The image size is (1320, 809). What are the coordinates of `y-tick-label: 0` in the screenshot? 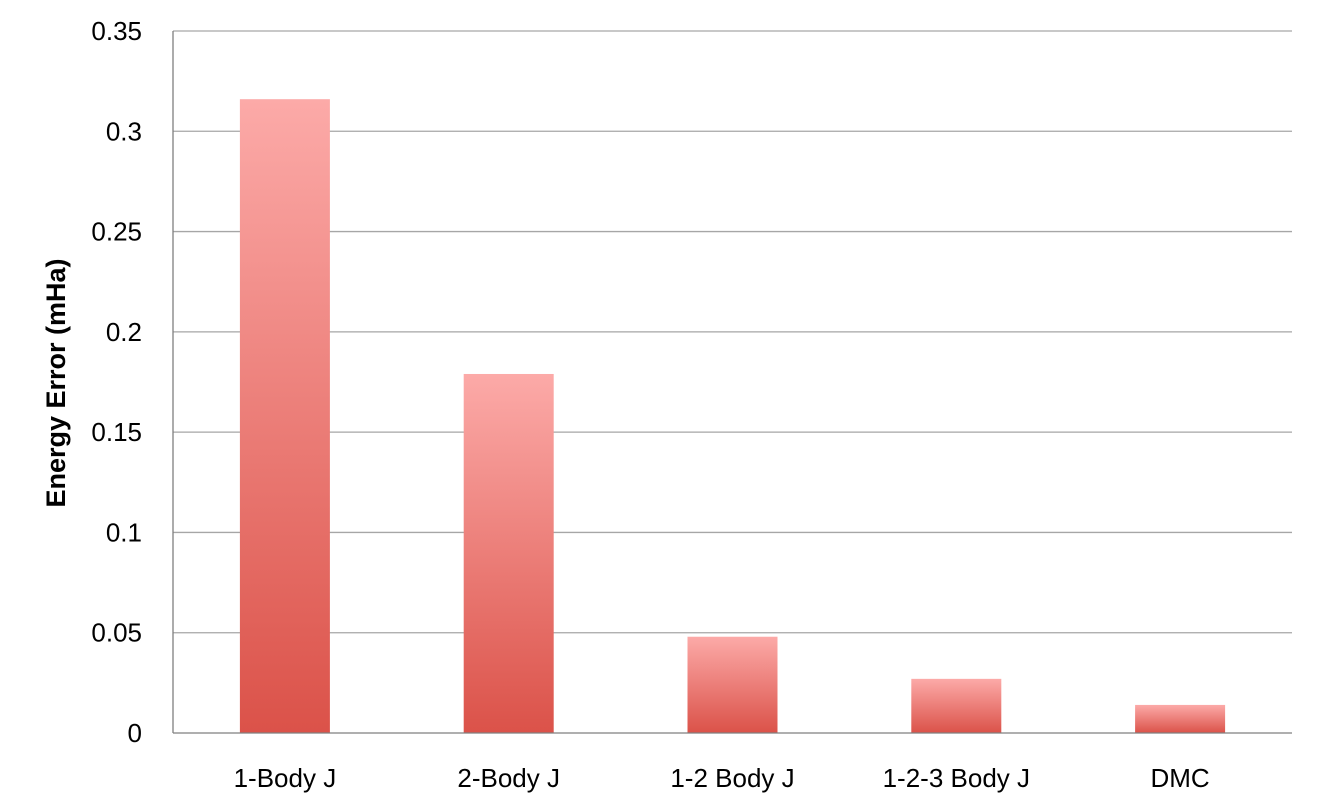 It's located at (135, 733).